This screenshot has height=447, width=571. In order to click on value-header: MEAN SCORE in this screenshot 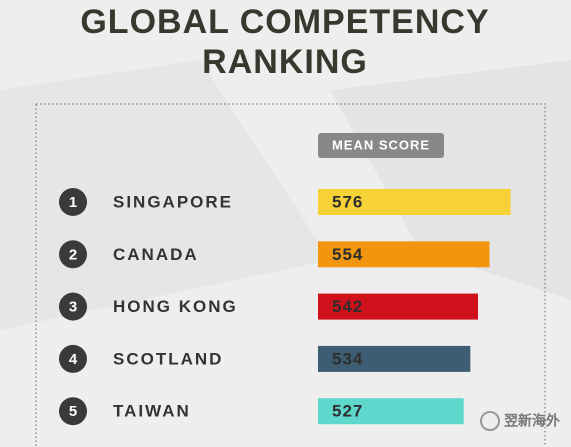, I will do `click(381, 144)`.